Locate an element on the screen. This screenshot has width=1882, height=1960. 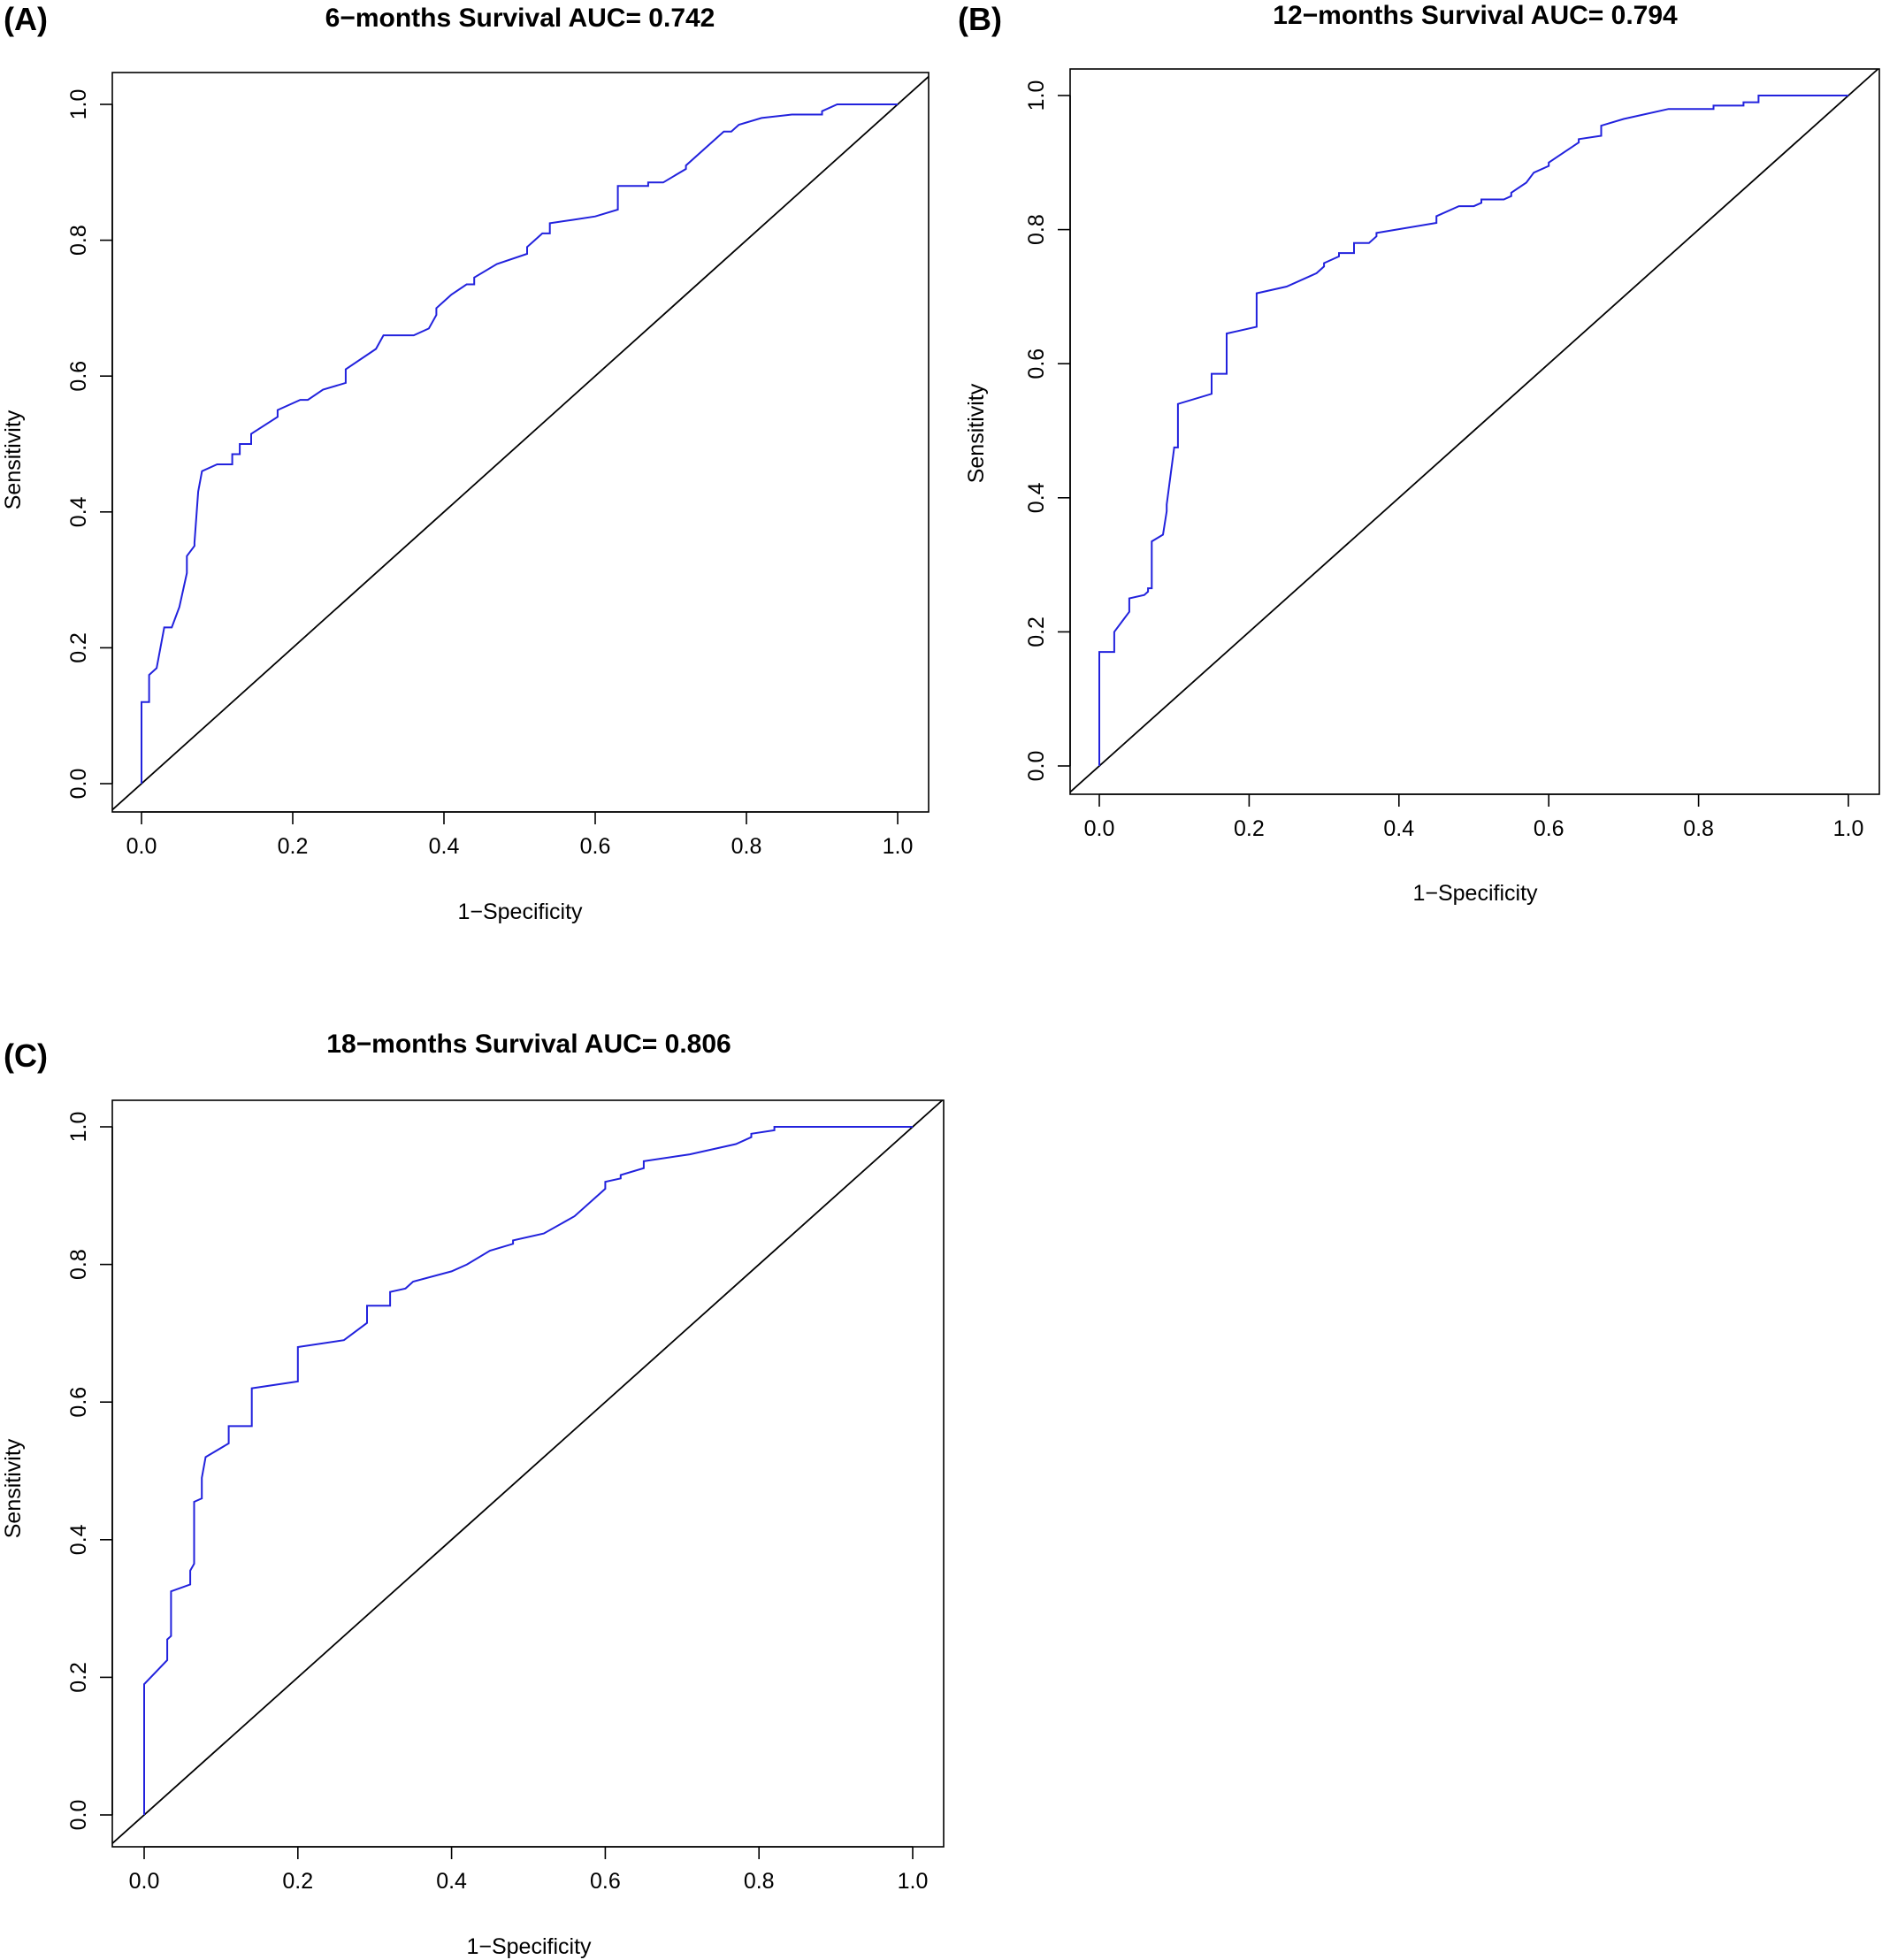
panel-label: (A) is located at coordinates (26, 19).